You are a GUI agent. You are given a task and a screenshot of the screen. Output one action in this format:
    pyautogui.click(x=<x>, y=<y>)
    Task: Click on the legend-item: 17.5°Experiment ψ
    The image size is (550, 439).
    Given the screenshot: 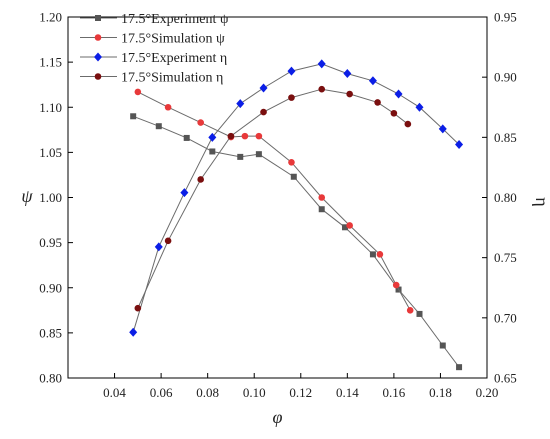 What is the action you would take?
    pyautogui.click(x=154, y=19)
    